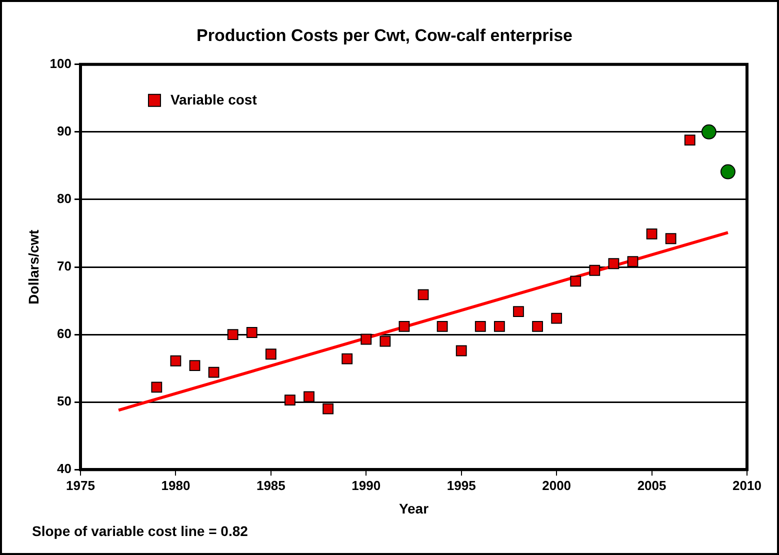 Image resolution: width=779 pixels, height=555 pixels. I want to click on y-tick-label: 80, so click(64, 198).